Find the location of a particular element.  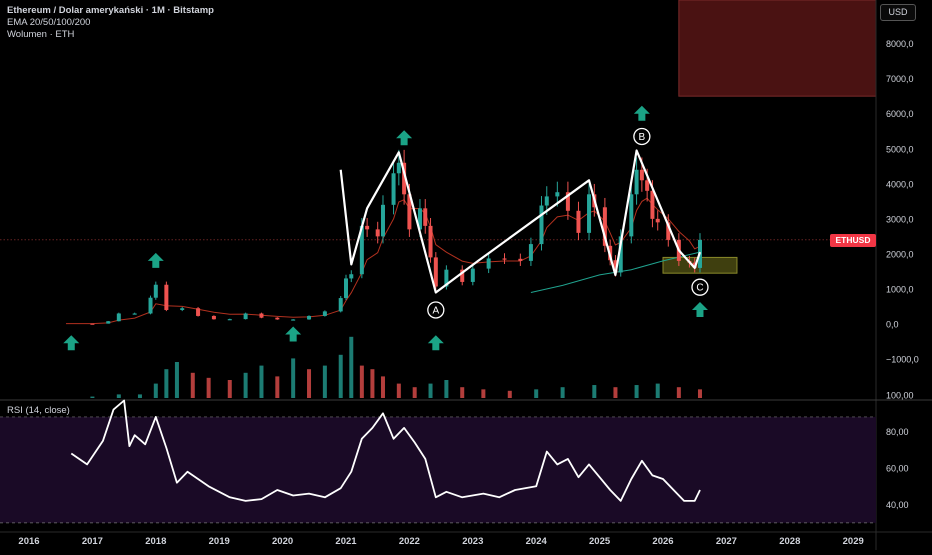

time-tick-label: 2029 is located at coordinates (853, 541).